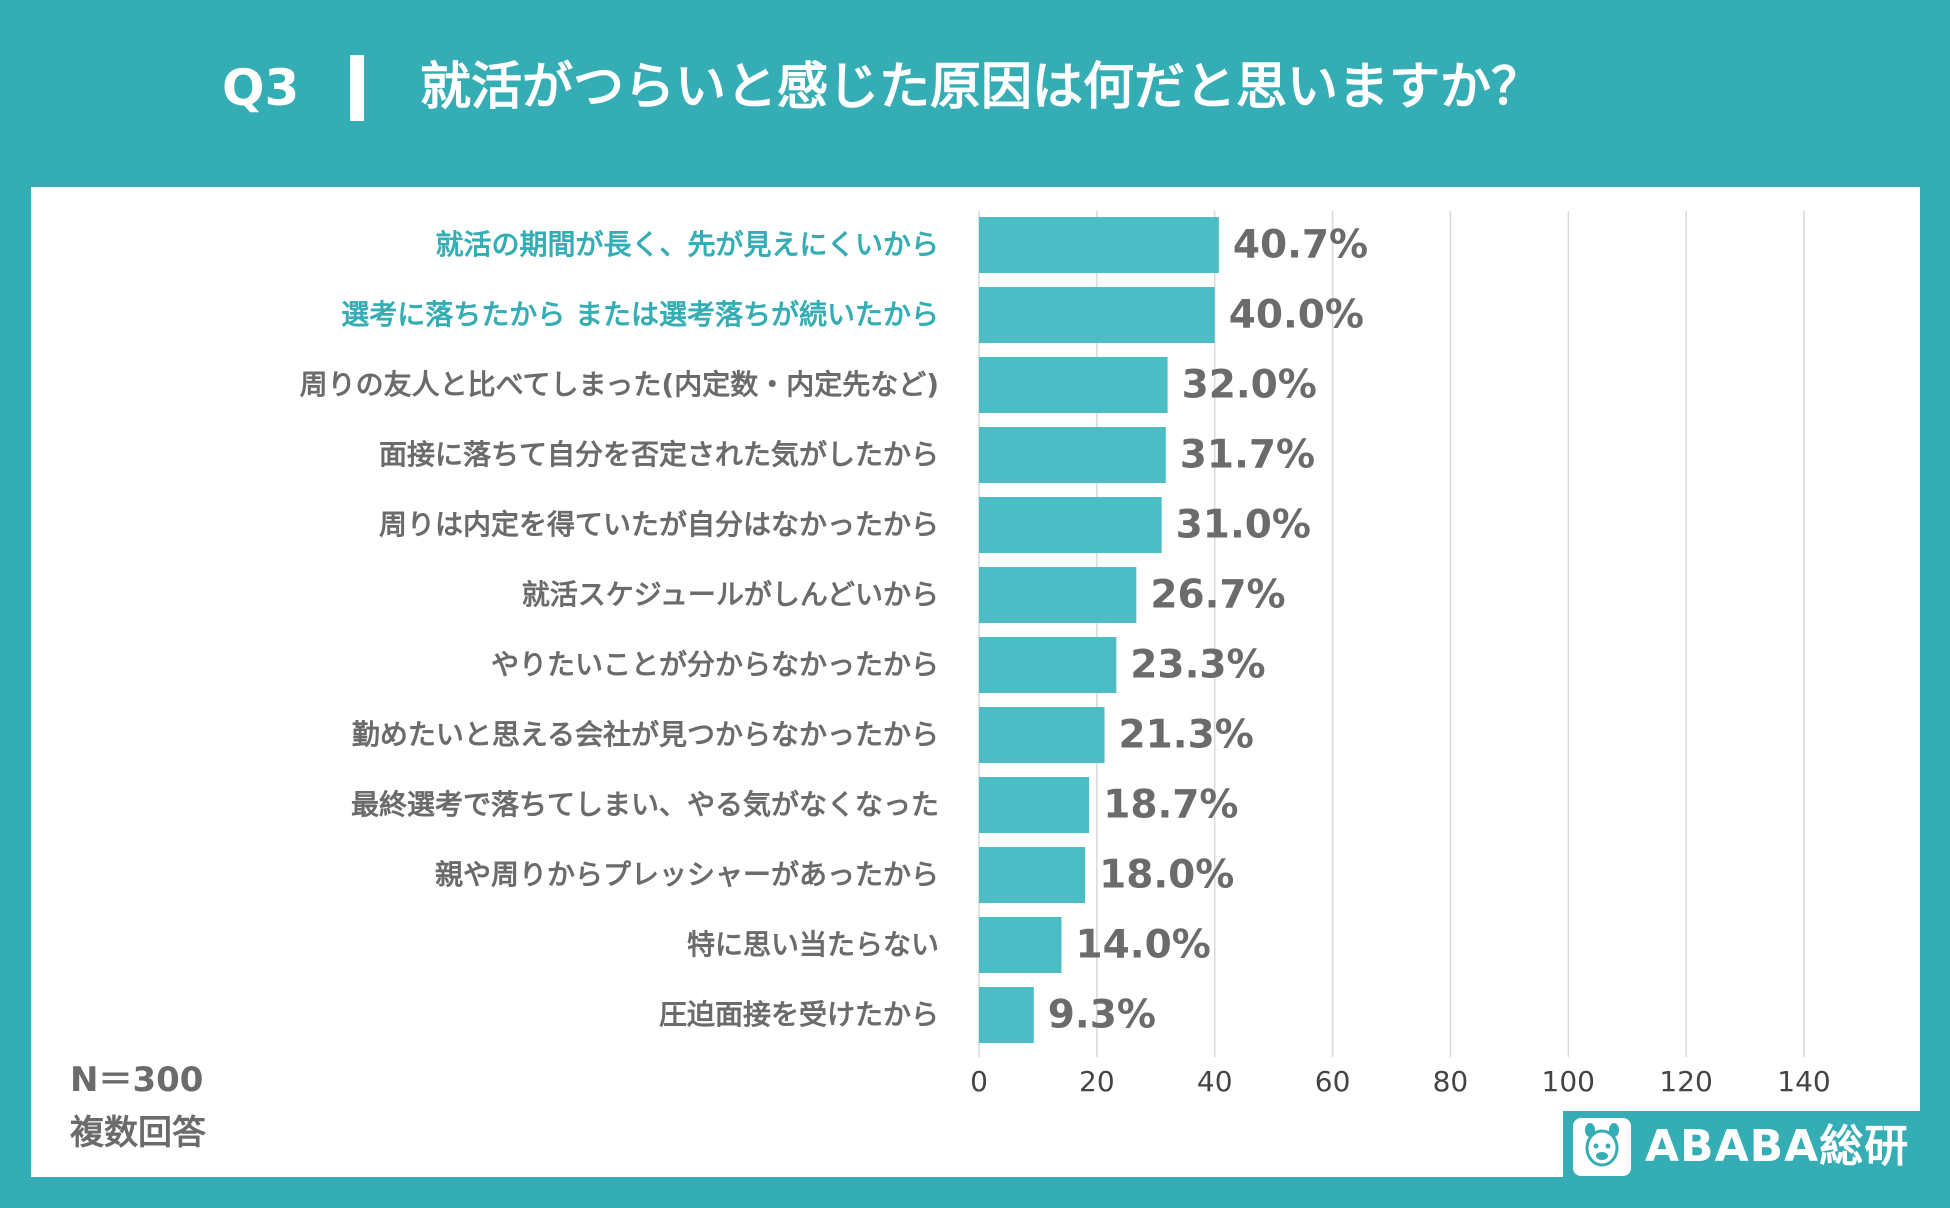 The image size is (1950, 1208). I want to click on value-label: 31.7%, so click(1247, 455).